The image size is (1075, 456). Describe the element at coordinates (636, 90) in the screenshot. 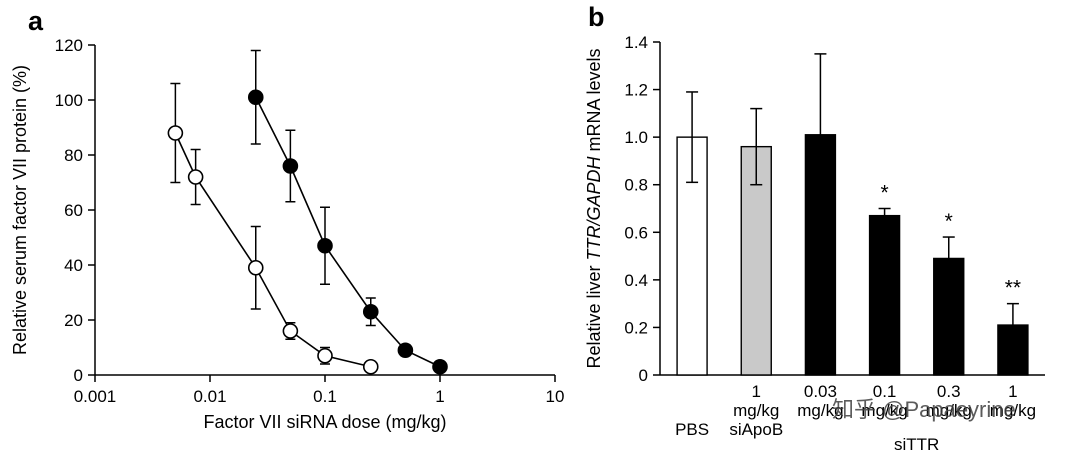

I see `y-tick-label: 1.2` at that location.